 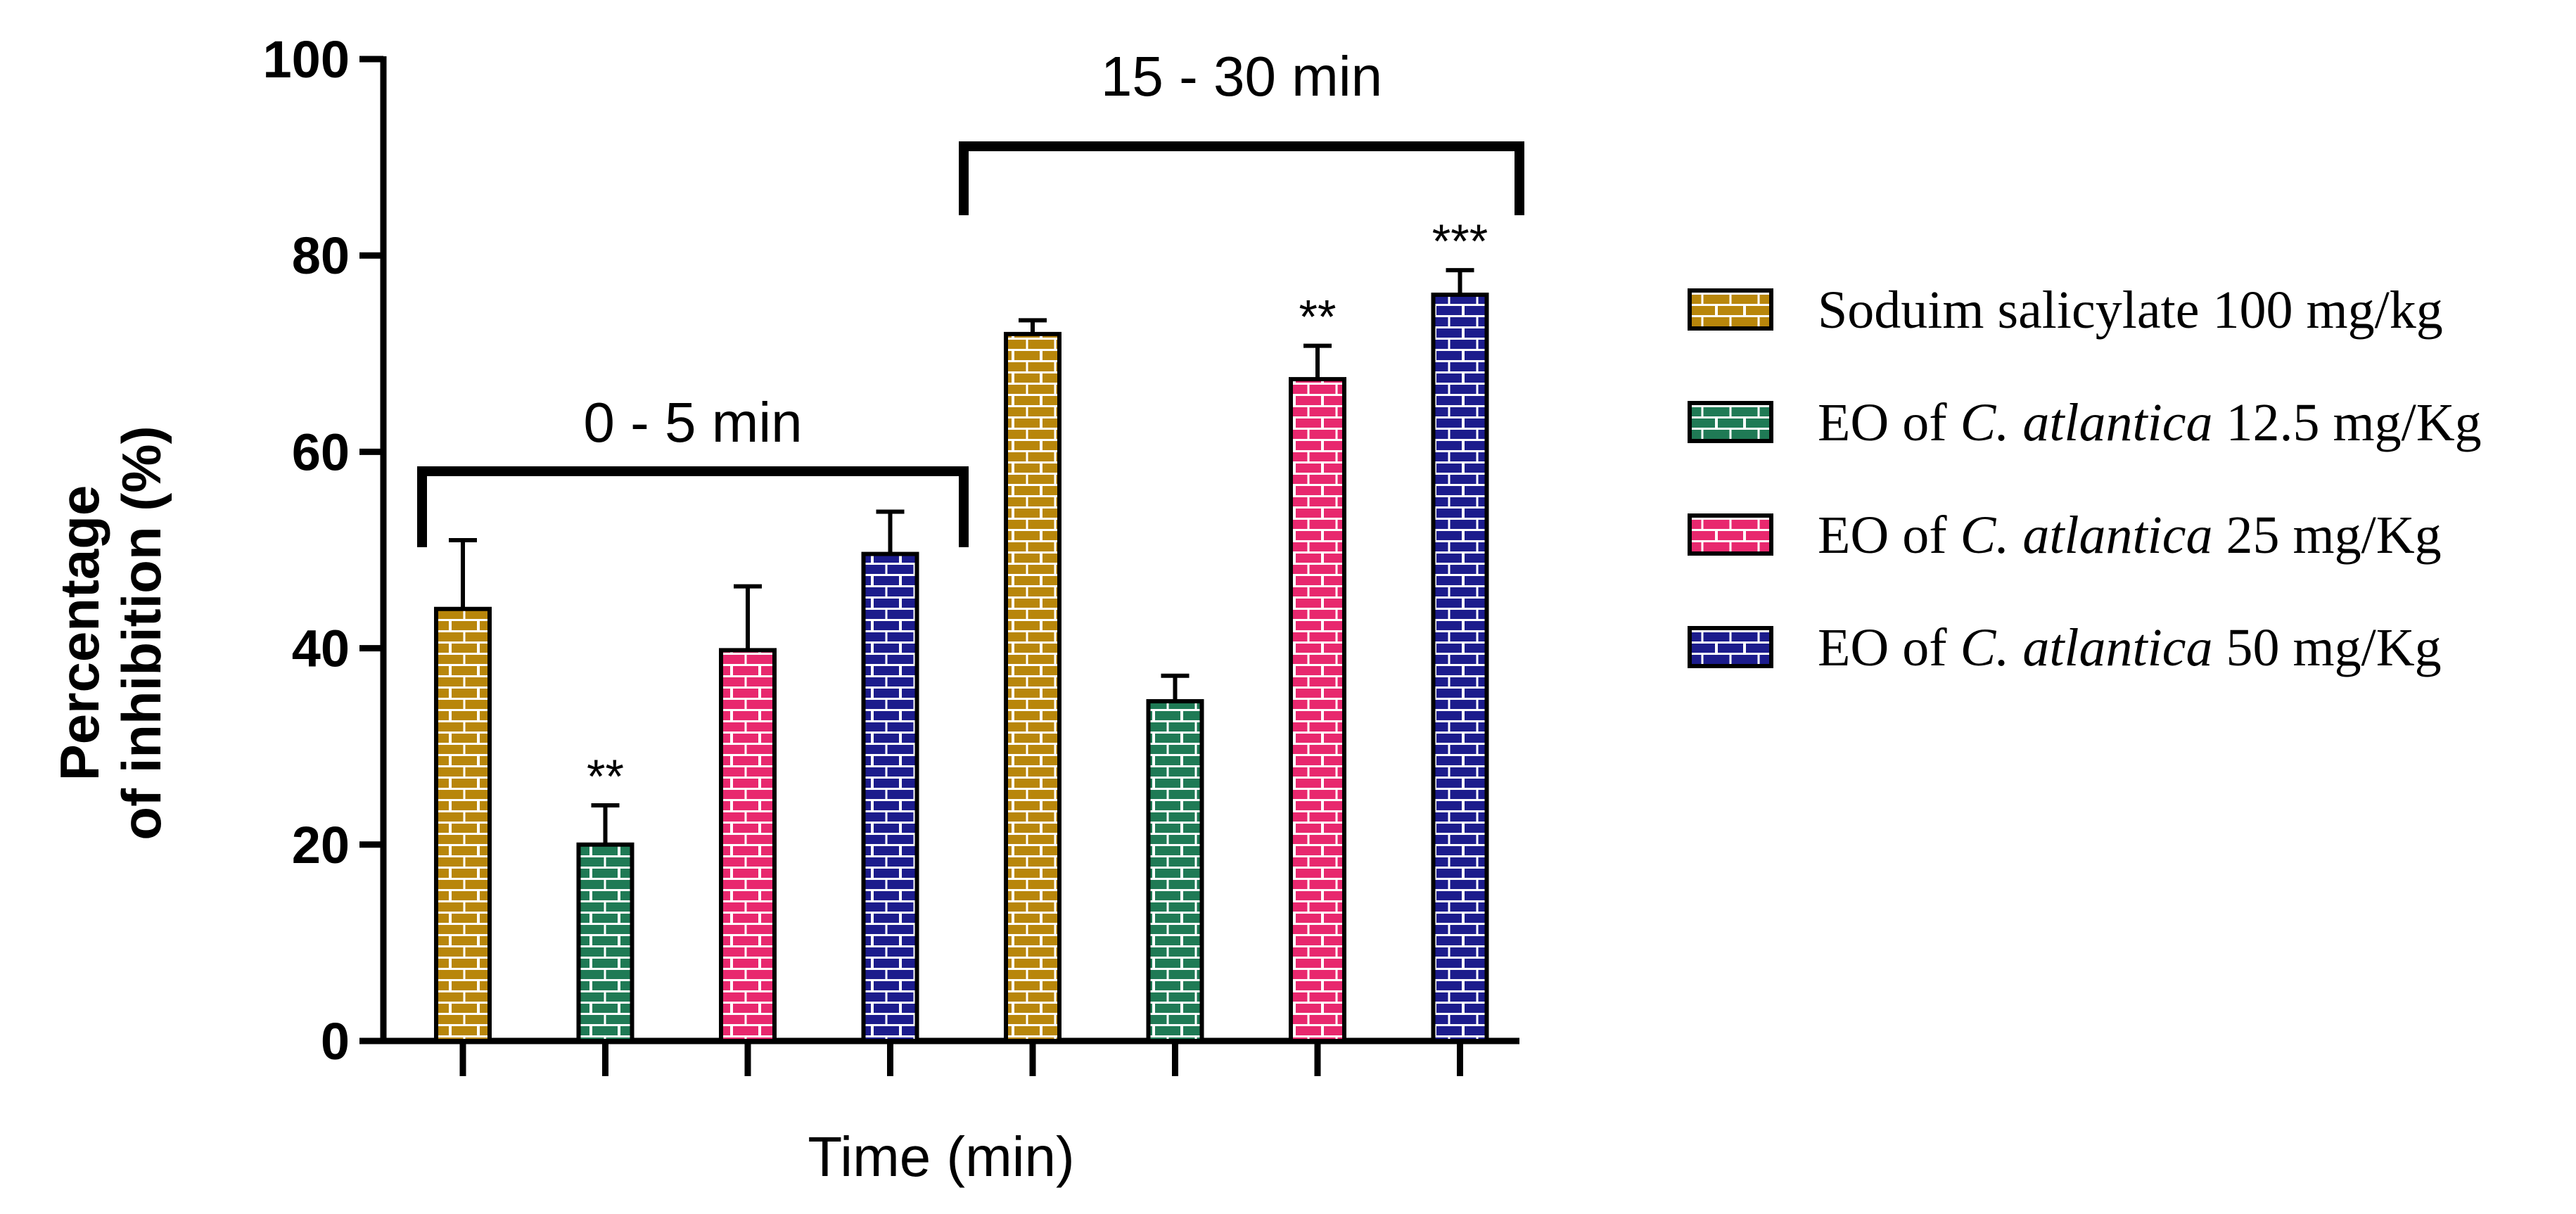 What do you see at coordinates (321, 845) in the screenshot?
I see `y-tick-label: 20` at bounding box center [321, 845].